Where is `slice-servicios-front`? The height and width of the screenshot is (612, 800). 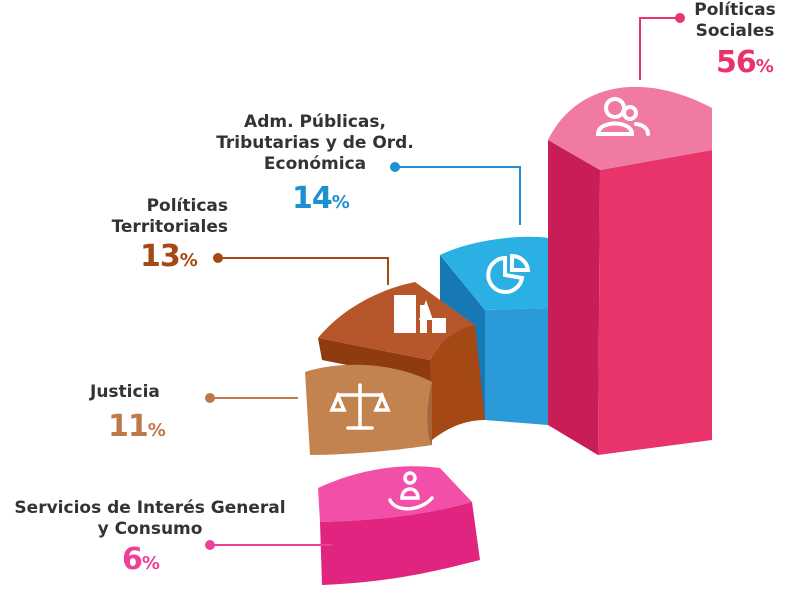
slice-servicios-front is located at coordinates (400, 543).